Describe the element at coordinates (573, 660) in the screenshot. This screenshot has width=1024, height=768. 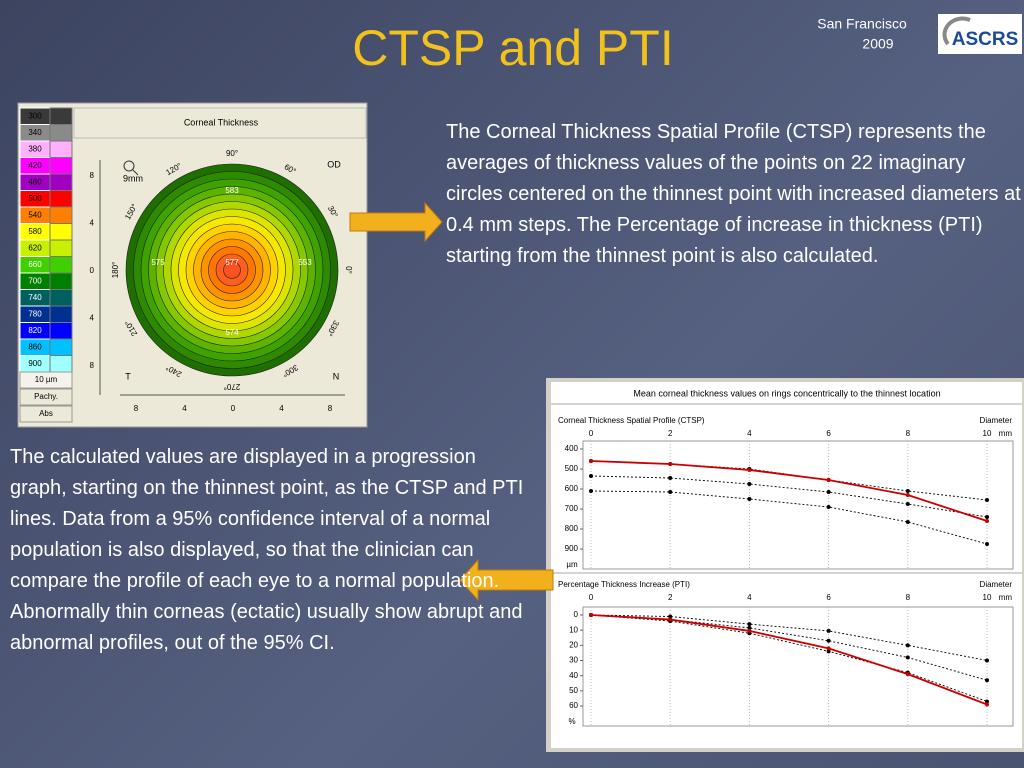
I see `y-tick-label: 30` at that location.